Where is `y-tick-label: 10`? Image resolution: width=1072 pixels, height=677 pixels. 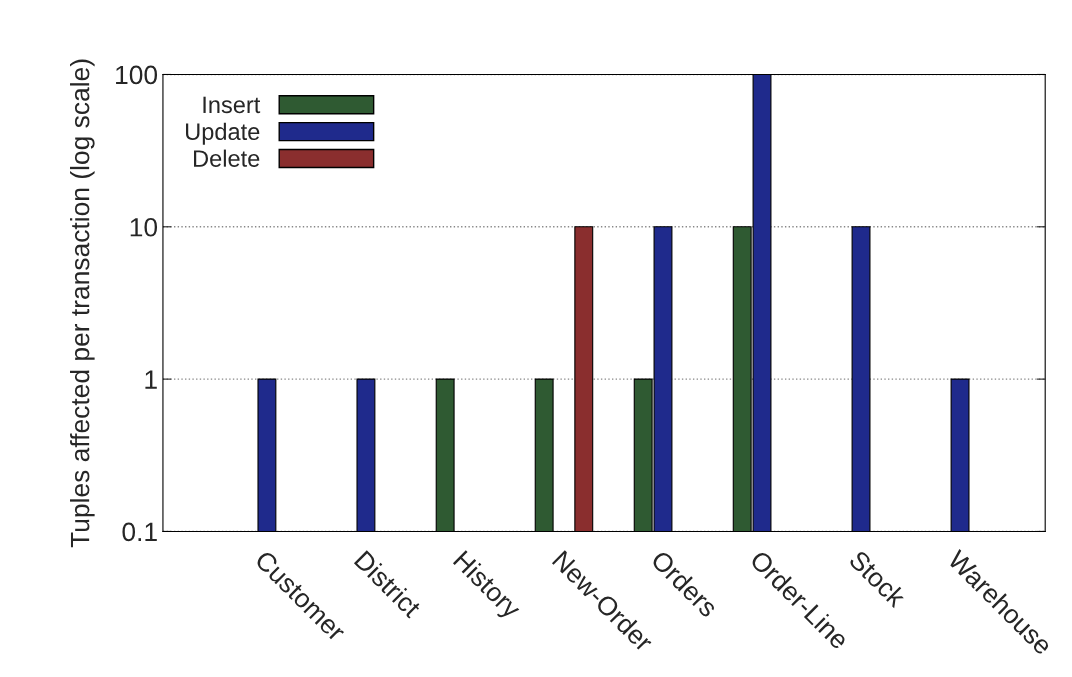
y-tick-label: 10 is located at coordinates (144, 227).